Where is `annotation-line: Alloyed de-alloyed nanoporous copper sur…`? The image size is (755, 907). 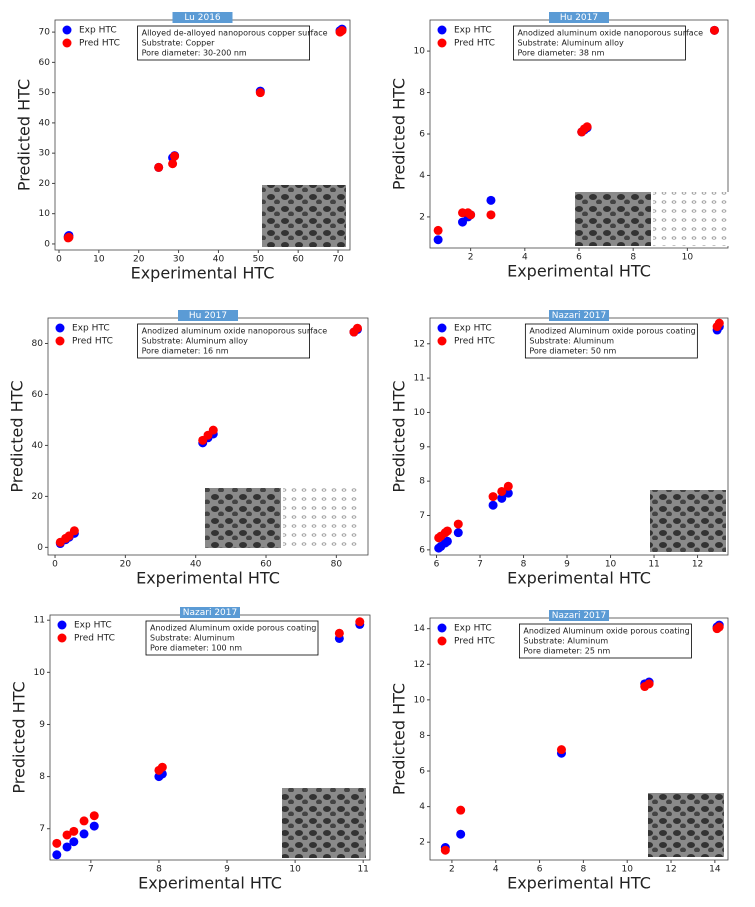
annotation-line: Alloyed de-alloyed nanoporous copper sur… is located at coordinates (235, 33).